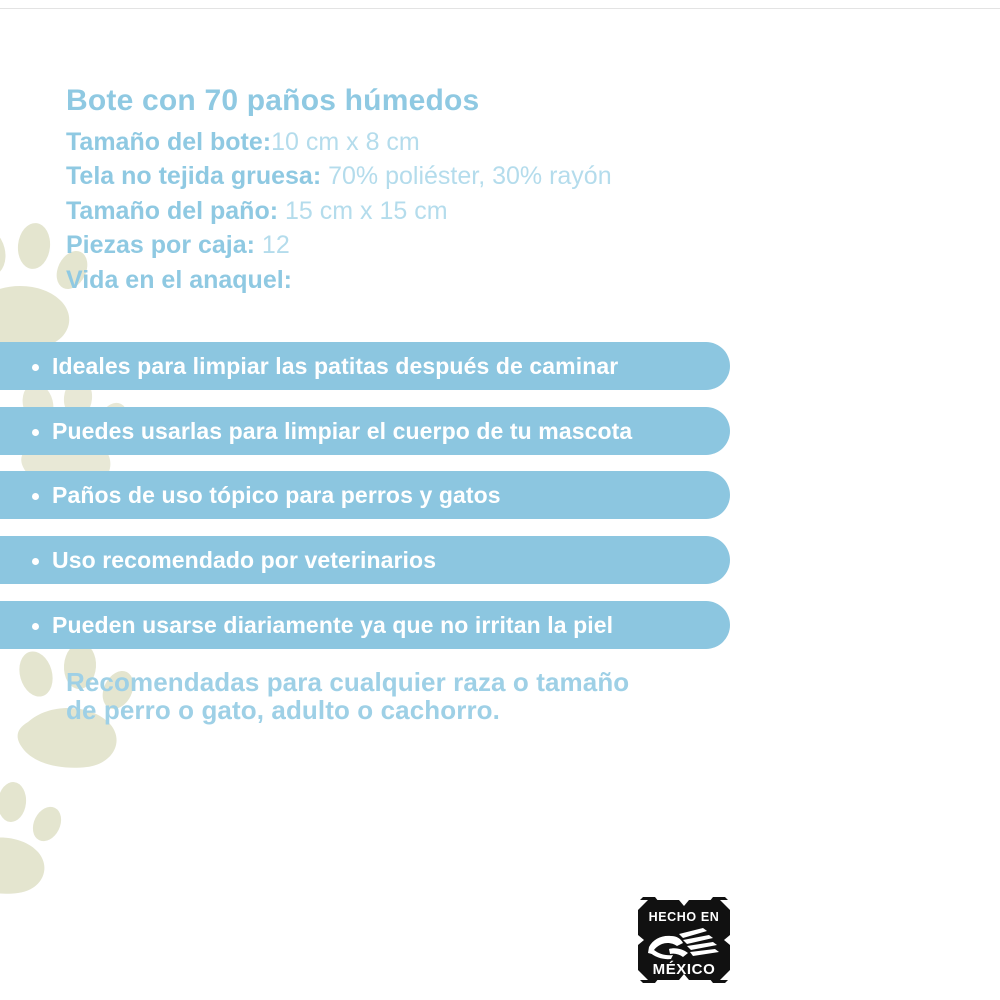 The image size is (1000, 1000). What do you see at coordinates (466, 176) in the screenshot?
I see `spec-value-fabric: 70% poliéster, 30% rayón` at bounding box center [466, 176].